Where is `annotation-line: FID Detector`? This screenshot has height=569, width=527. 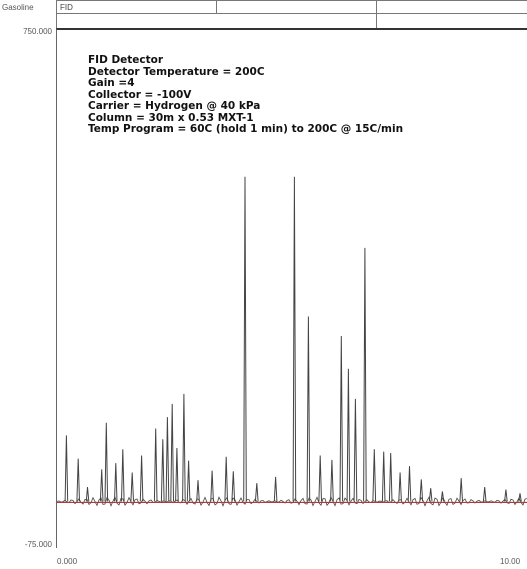
annotation-line: FID Detector is located at coordinates (126, 60).